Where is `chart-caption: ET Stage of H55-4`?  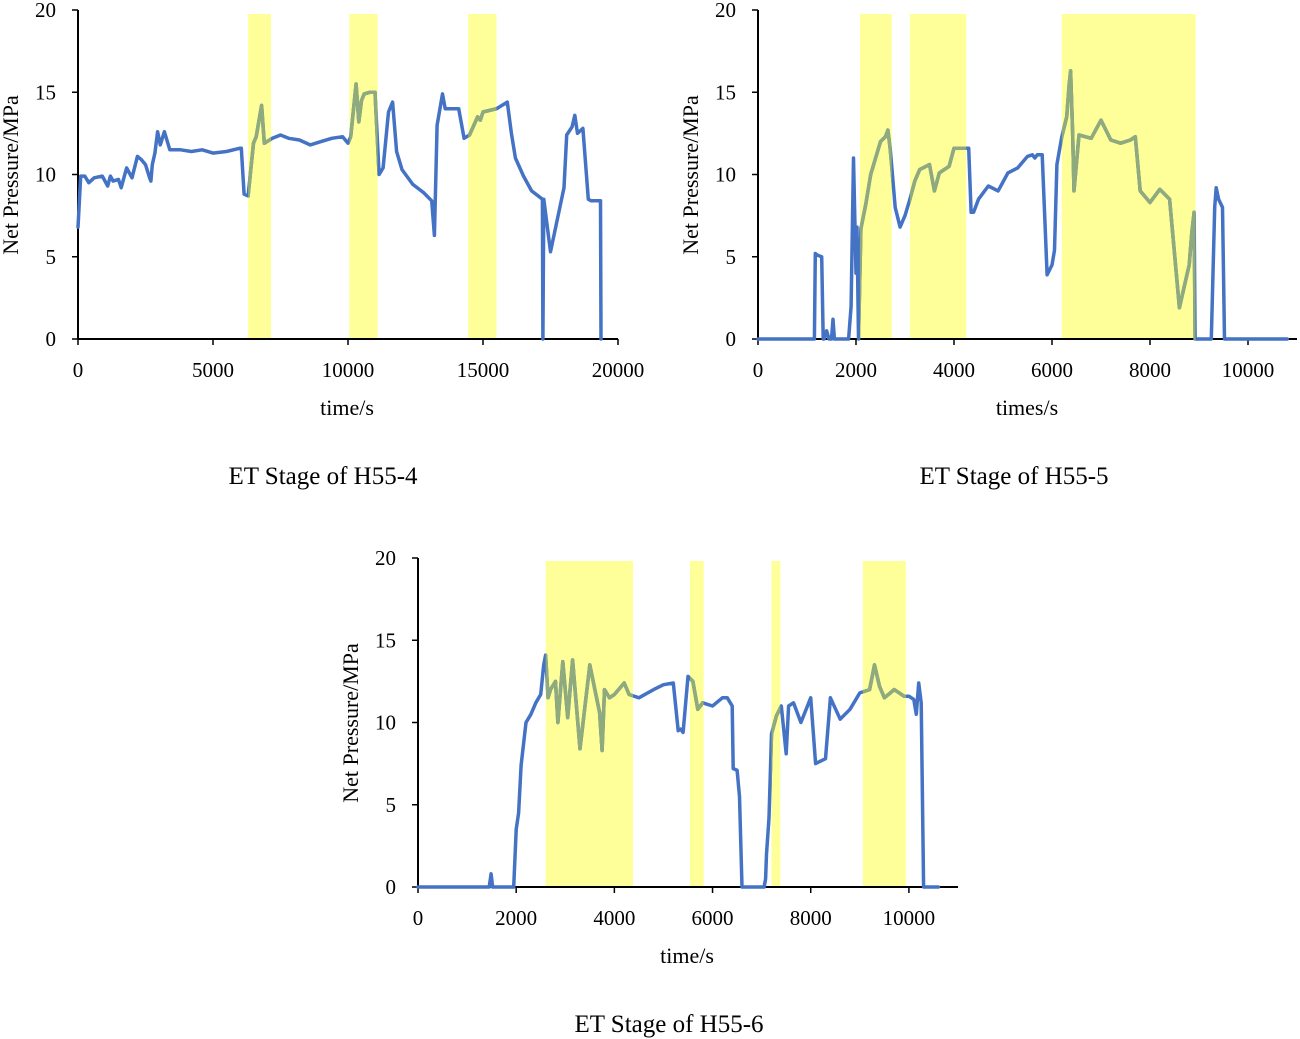 chart-caption: ET Stage of H55-4 is located at coordinates (323, 476).